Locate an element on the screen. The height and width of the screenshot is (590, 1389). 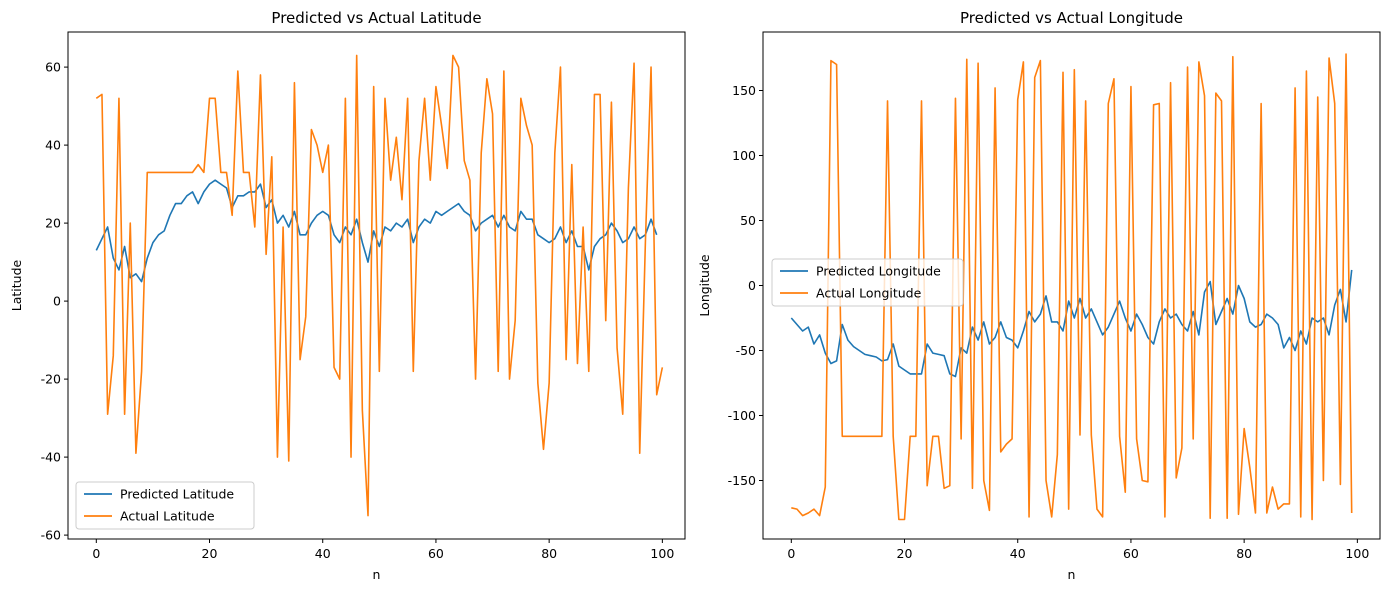
legend: Predicted Longitude Actual Longitude is located at coordinates (867, 282).